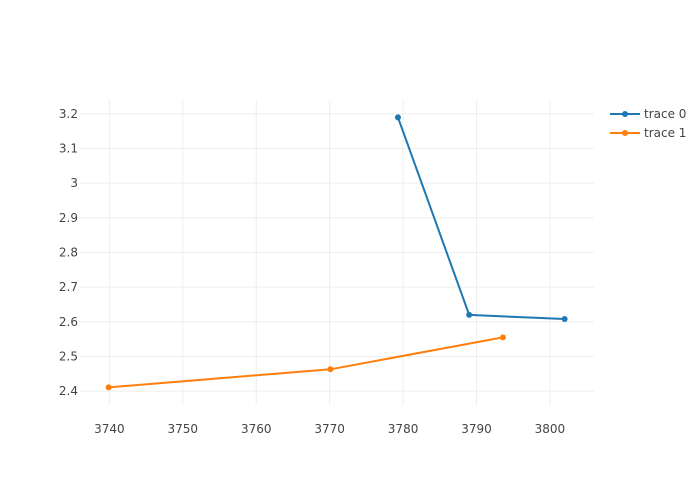 The height and width of the screenshot is (500, 700). Describe the element at coordinates (74, 183) in the screenshot. I see `y-tick-label: 3` at that location.